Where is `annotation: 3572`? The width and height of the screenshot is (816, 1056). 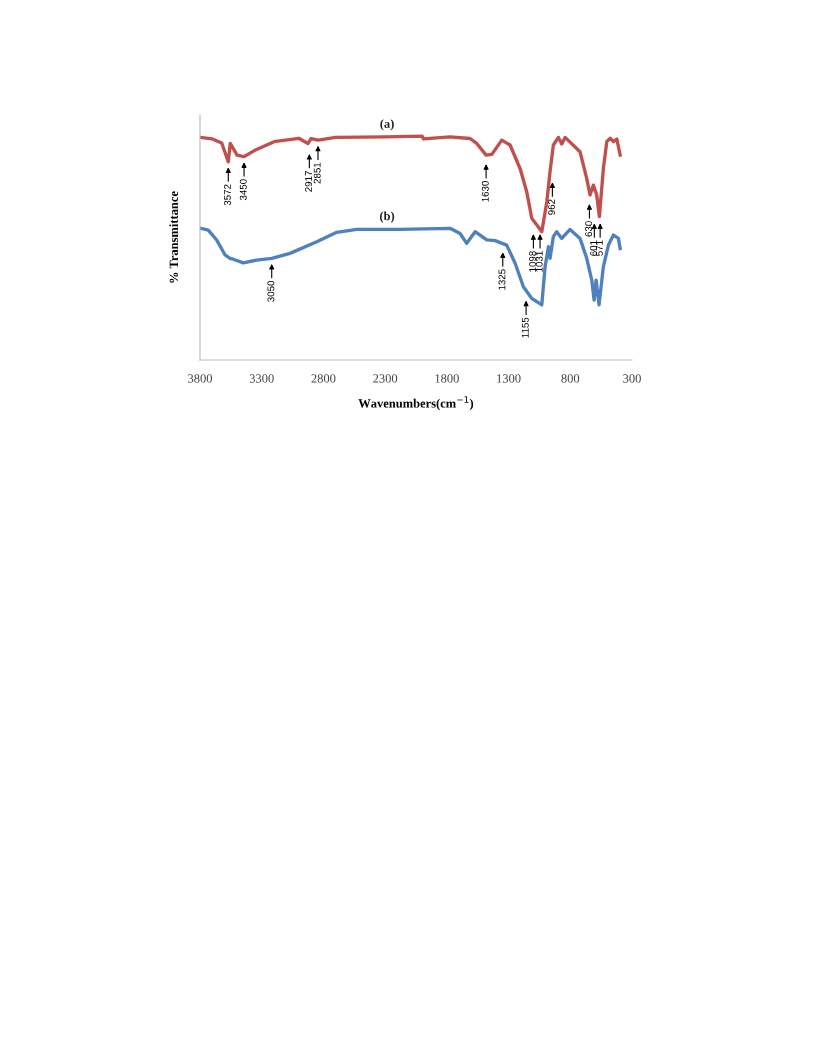 annotation: 3572 is located at coordinates (227, 195).